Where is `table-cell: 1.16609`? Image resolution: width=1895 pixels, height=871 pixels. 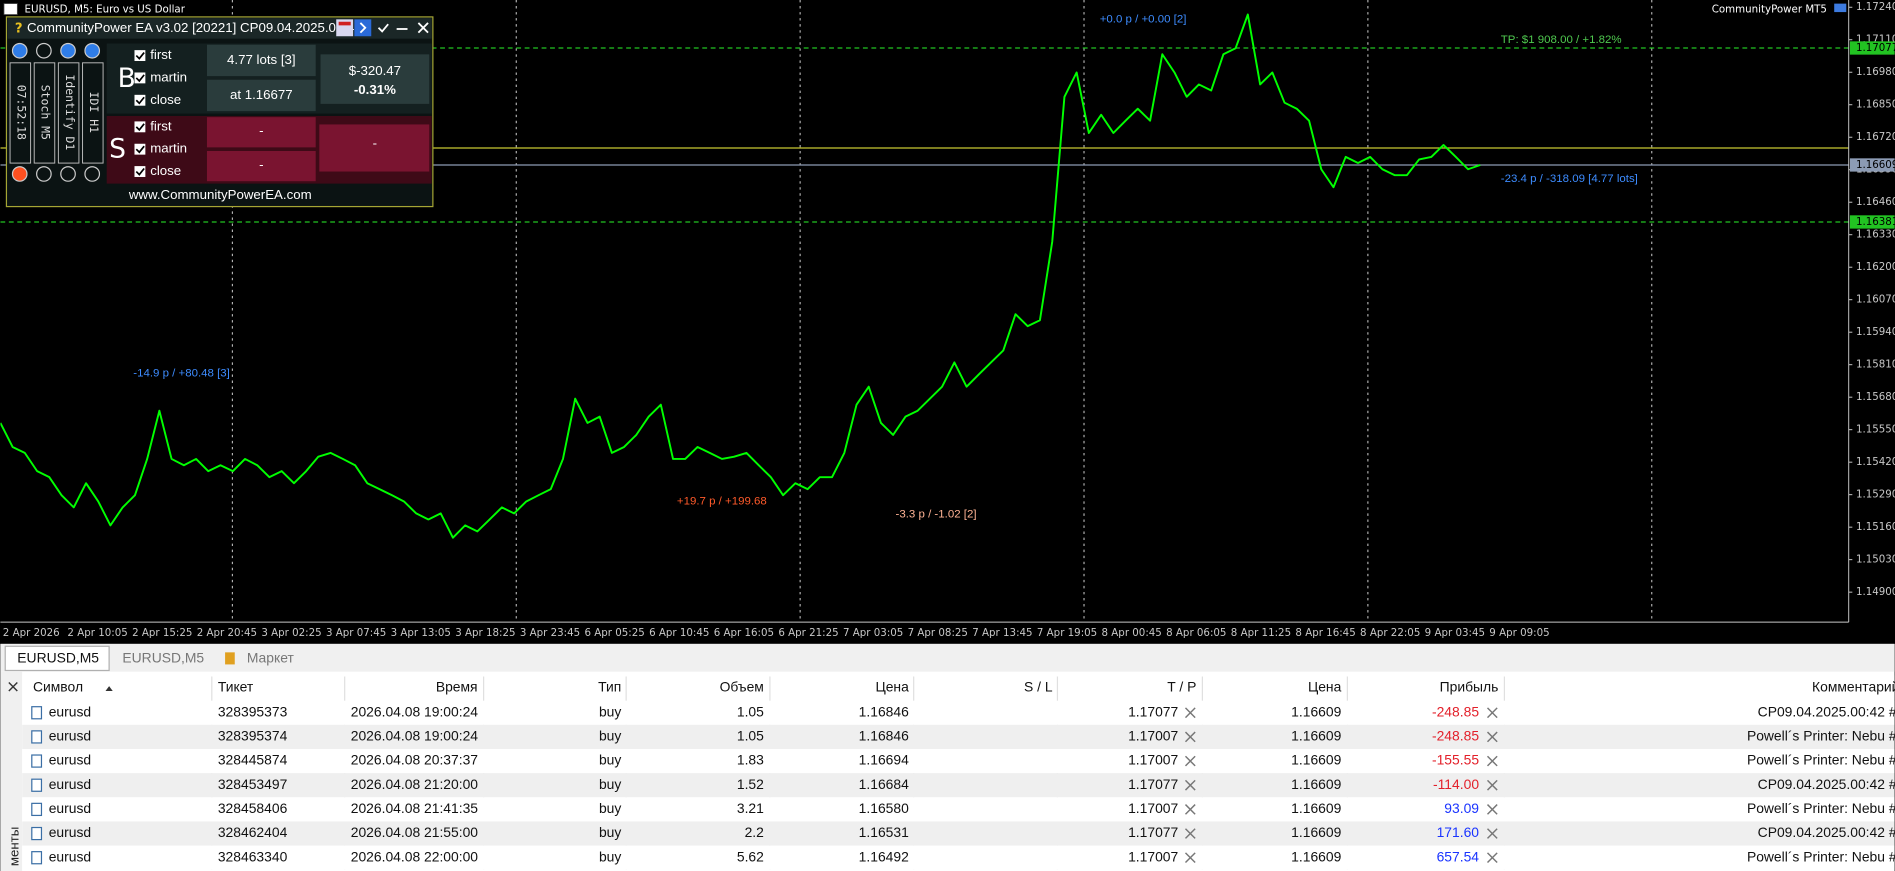 table-cell: 1.16609 is located at coordinates (1316, 808).